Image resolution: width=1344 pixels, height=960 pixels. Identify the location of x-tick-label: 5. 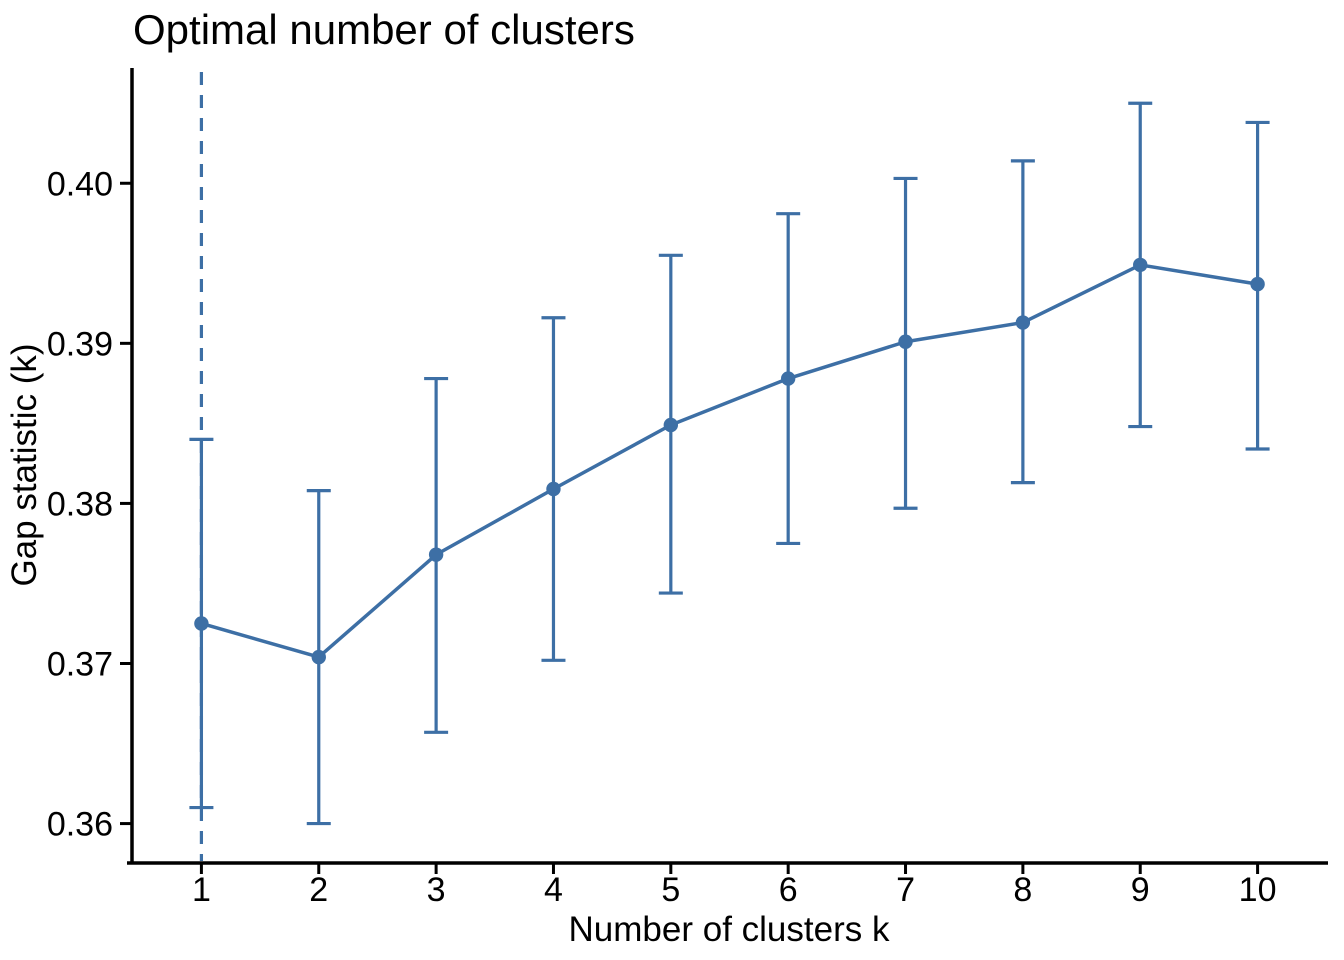
(670, 890).